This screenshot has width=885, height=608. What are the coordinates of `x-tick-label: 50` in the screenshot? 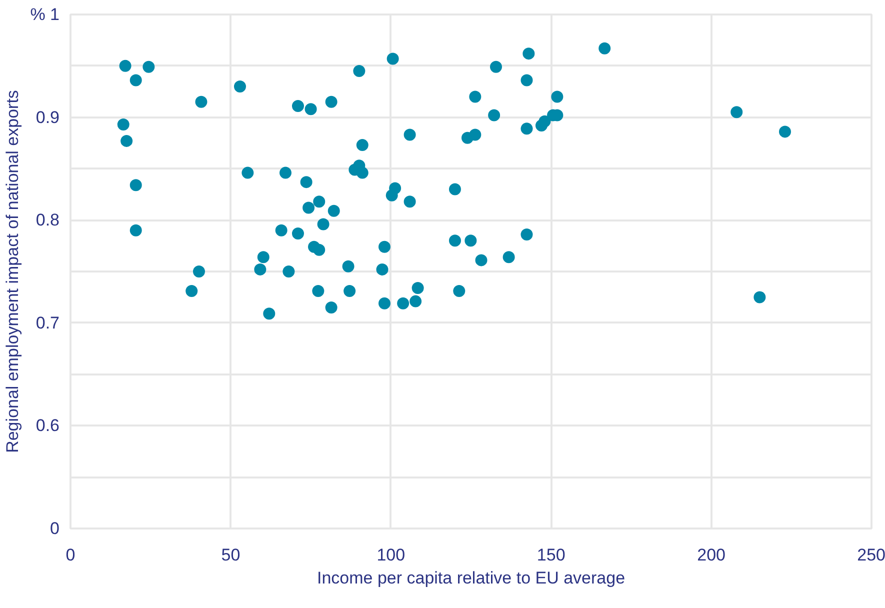 It's located at (230, 555).